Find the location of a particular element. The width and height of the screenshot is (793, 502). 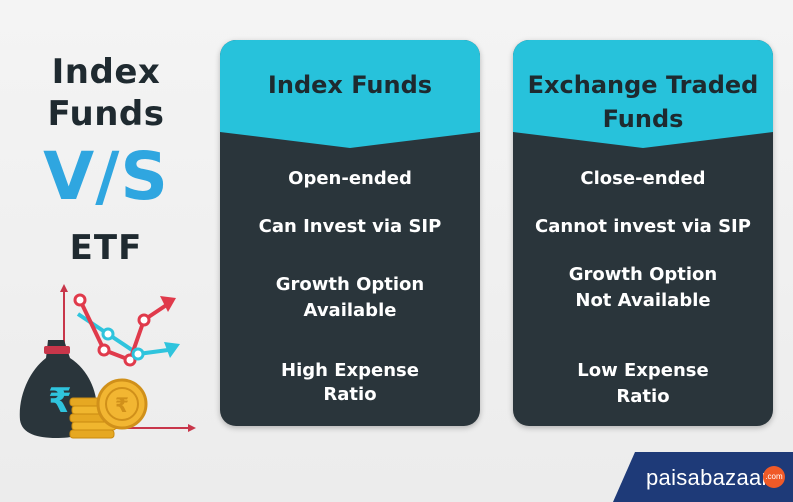

title-index: Index is located at coordinates (106, 72).